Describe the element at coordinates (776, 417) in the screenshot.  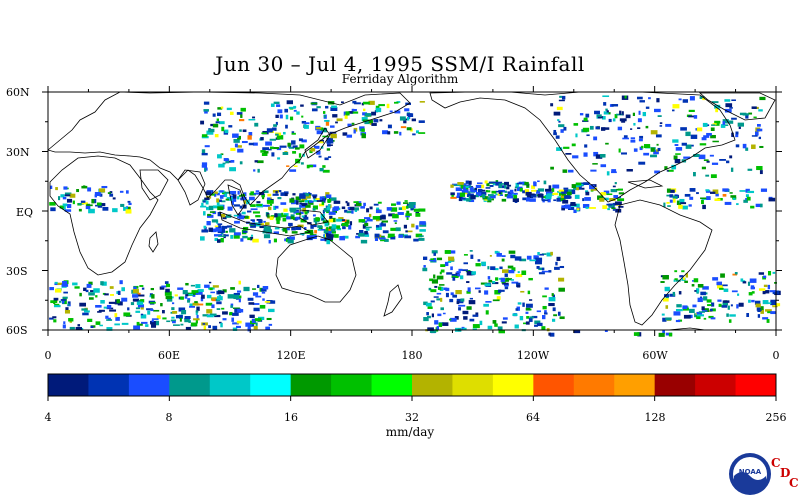
I see `colorbar-tick-256: 256` at that location.